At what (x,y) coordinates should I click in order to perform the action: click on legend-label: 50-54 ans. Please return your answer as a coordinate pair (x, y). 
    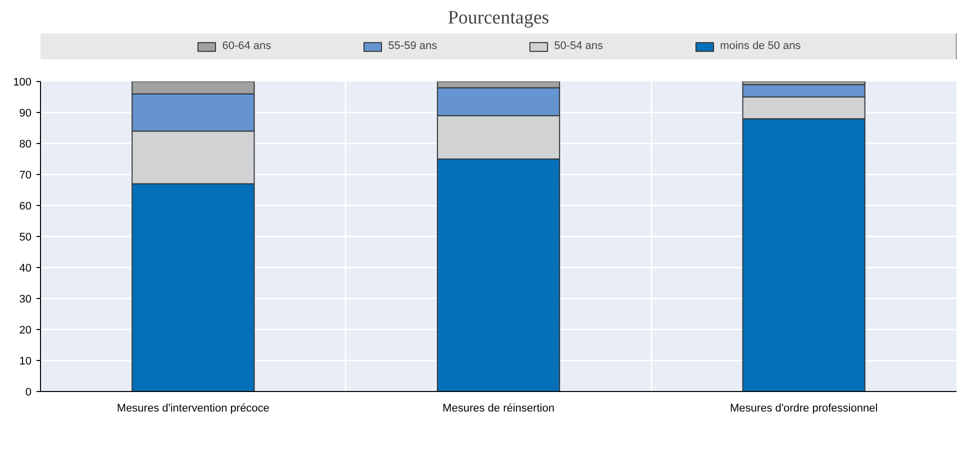
    Looking at the image, I should click on (579, 46).